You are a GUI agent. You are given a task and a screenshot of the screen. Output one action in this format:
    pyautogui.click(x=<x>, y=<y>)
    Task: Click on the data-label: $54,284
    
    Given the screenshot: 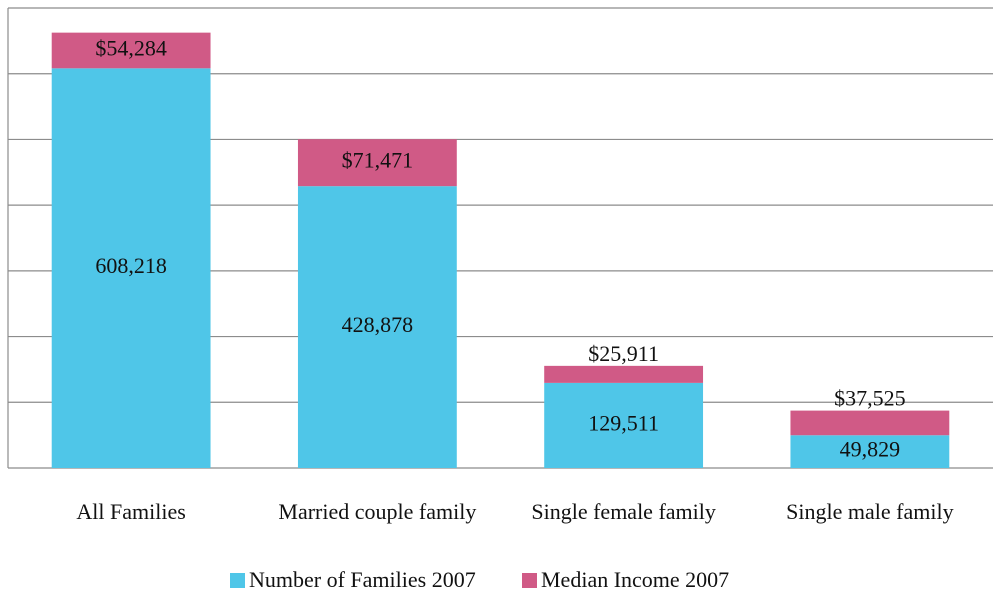 What is the action you would take?
    pyautogui.click(x=131, y=48)
    